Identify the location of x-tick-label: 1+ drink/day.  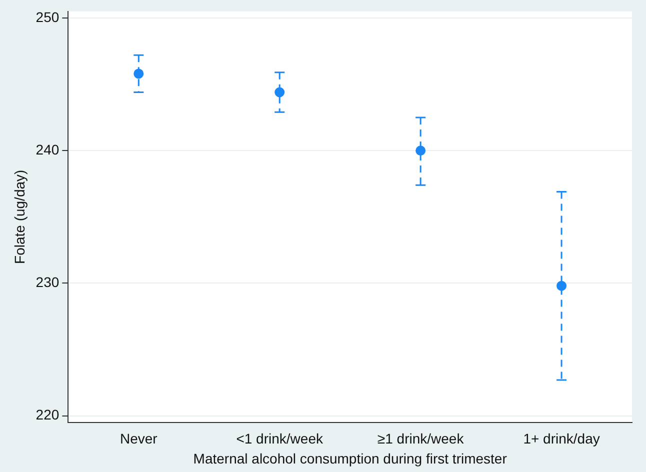
(561, 438).